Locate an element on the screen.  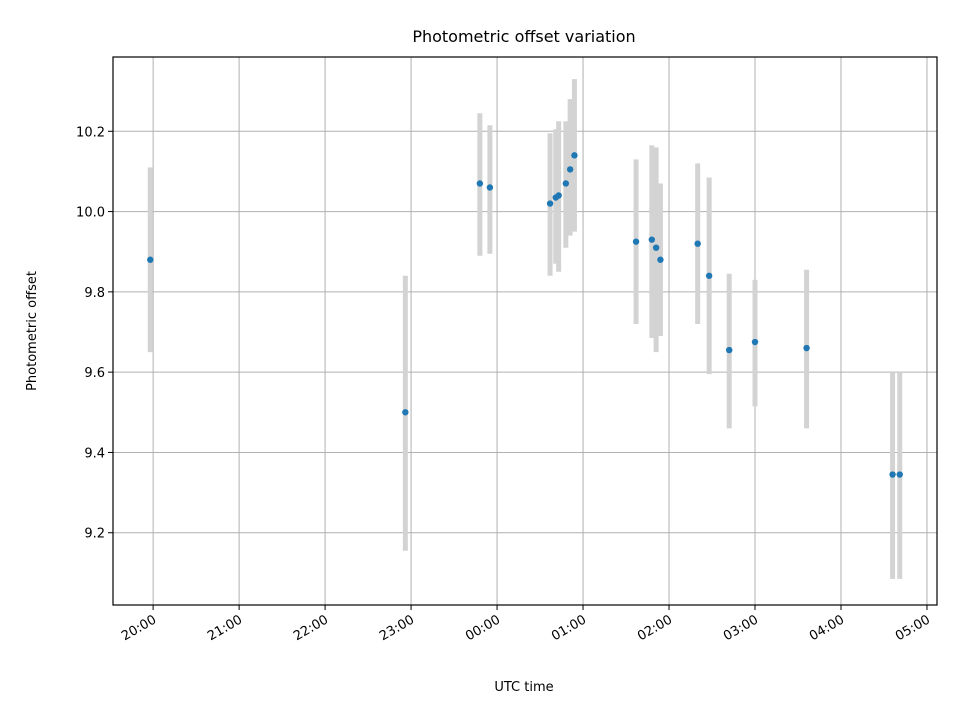
x-tick-label: 04:00 is located at coordinates (827, 628).